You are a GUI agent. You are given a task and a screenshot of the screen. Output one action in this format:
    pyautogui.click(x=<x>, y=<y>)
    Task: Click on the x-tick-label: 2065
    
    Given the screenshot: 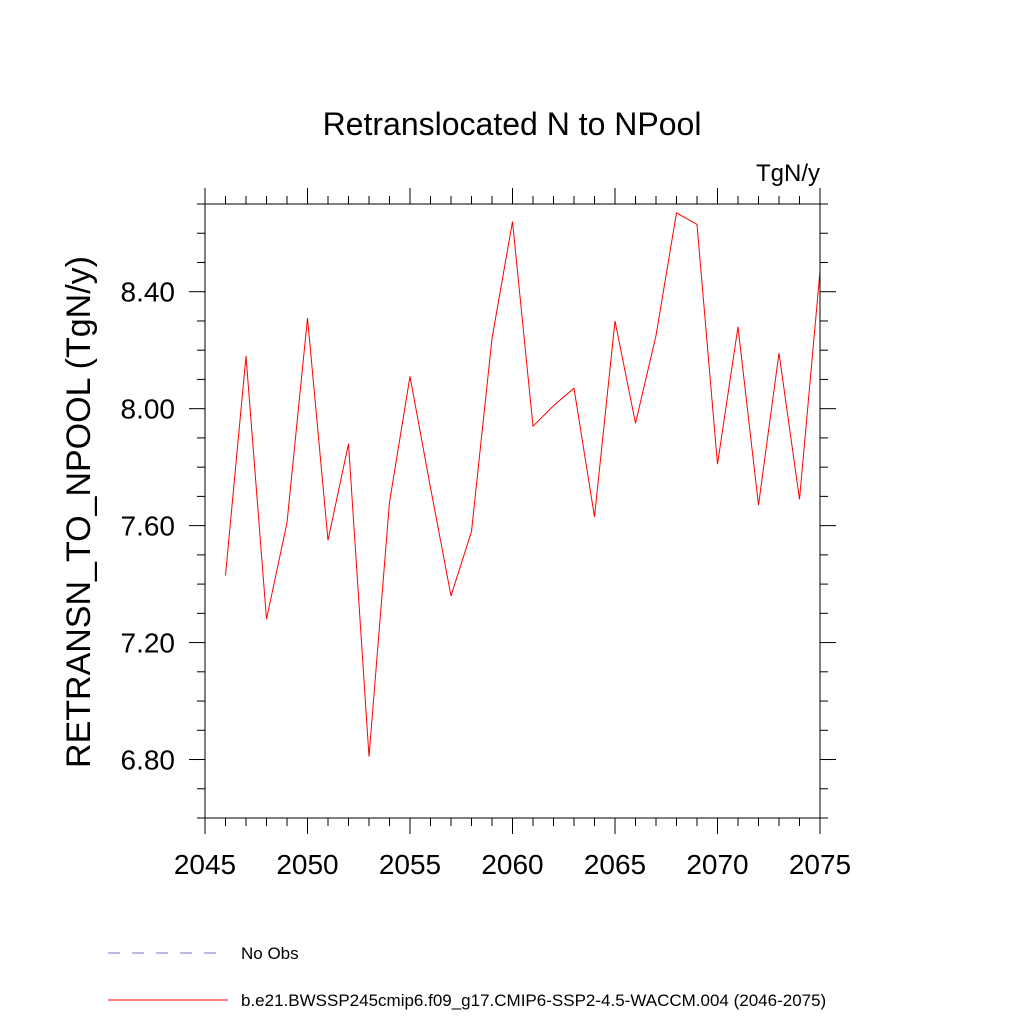 What is the action you would take?
    pyautogui.click(x=615, y=864)
    